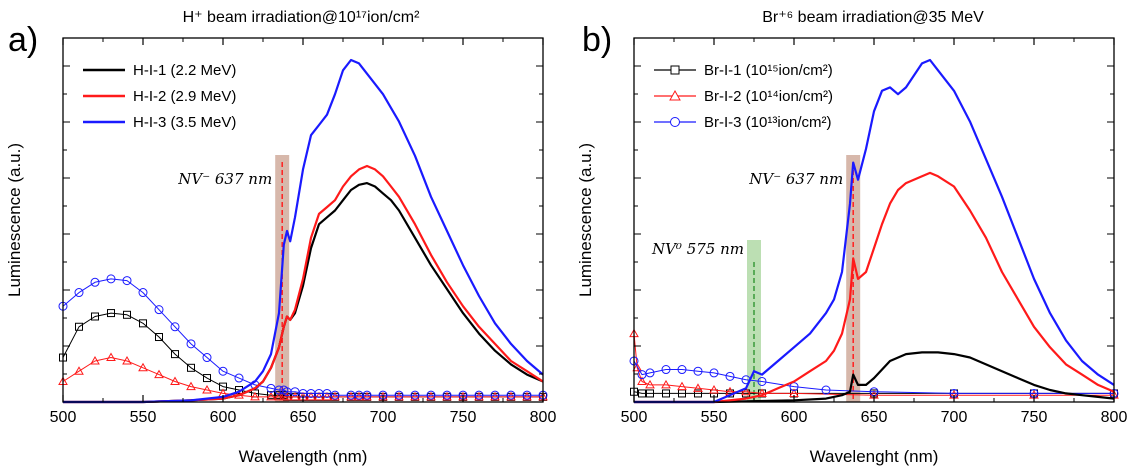  I want to click on legend-label: Br-I-2 (10¹⁴ion/cm²), so click(768, 96).